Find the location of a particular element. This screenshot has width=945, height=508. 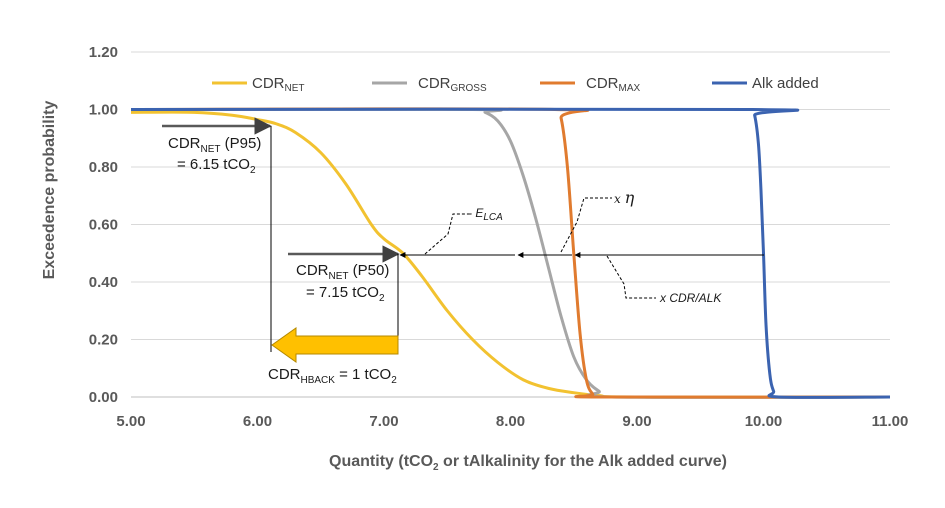

x-tick-labels: 5.00 6.00 7.00 8.00 9.00 10.00 11.00 is located at coordinates (512, 421).